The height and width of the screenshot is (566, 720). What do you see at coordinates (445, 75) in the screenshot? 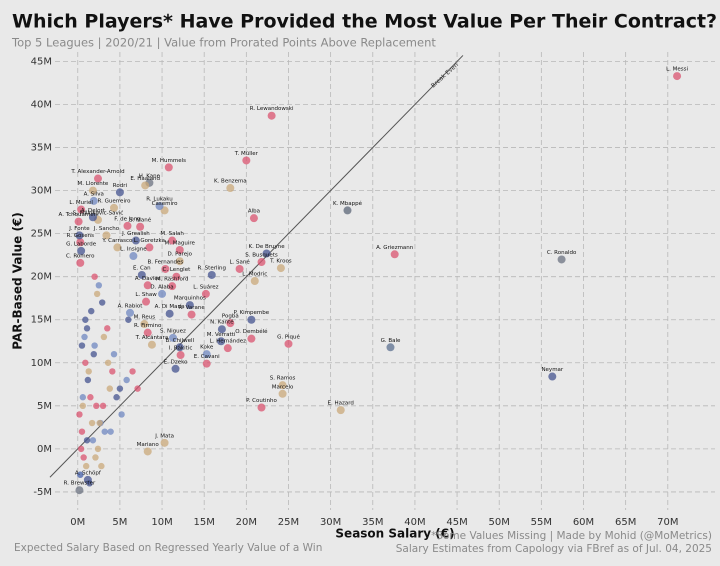
I see `reference-label: Break Even` at bounding box center [445, 75].